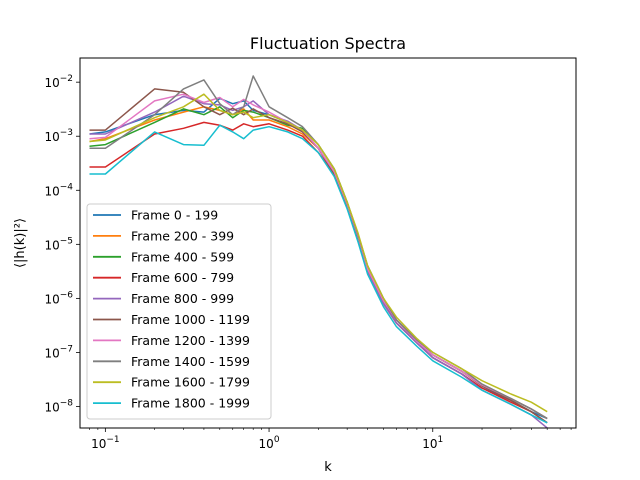 The image size is (640, 480). I want to click on y-tick-label: 10⁻³, so click(58, 136).